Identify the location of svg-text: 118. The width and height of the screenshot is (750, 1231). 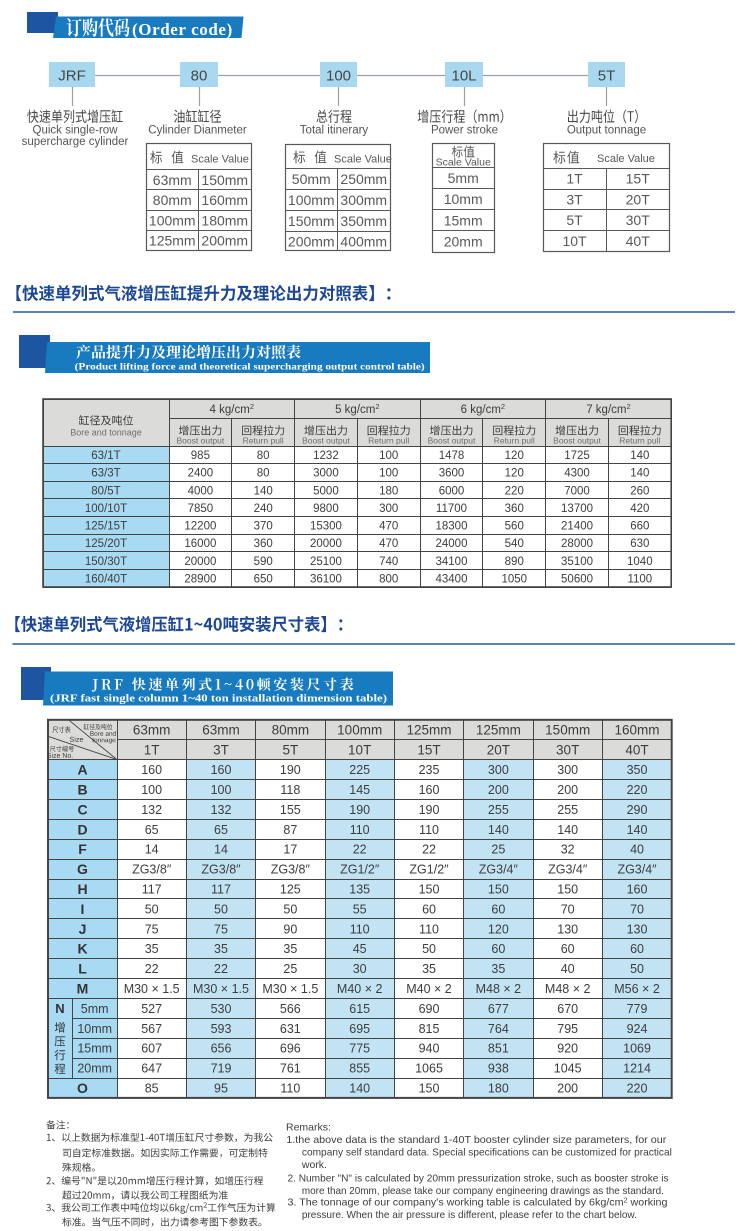
(290, 790).